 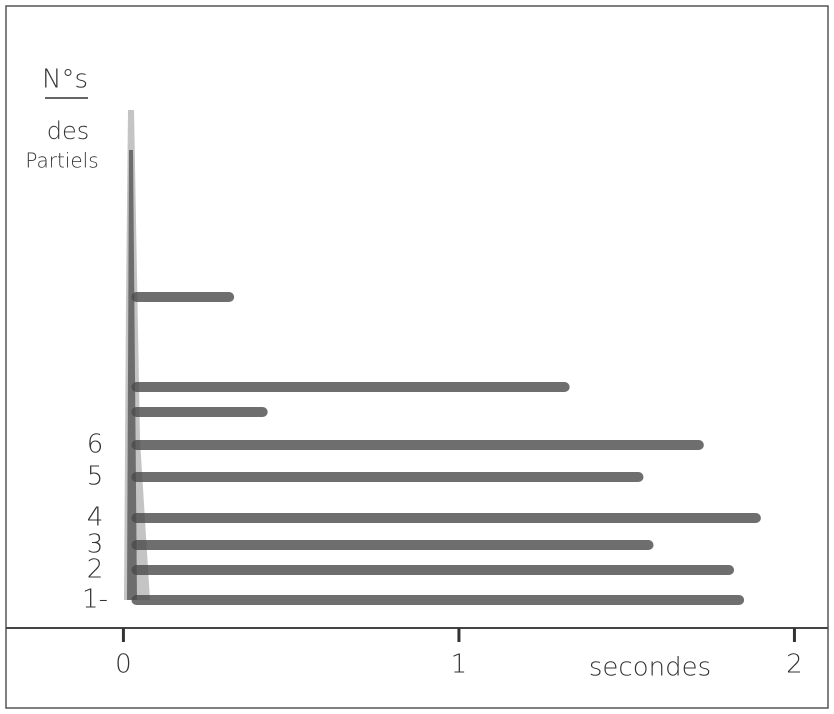 I want to click on y-tick-label: 6, so click(x=95, y=445).